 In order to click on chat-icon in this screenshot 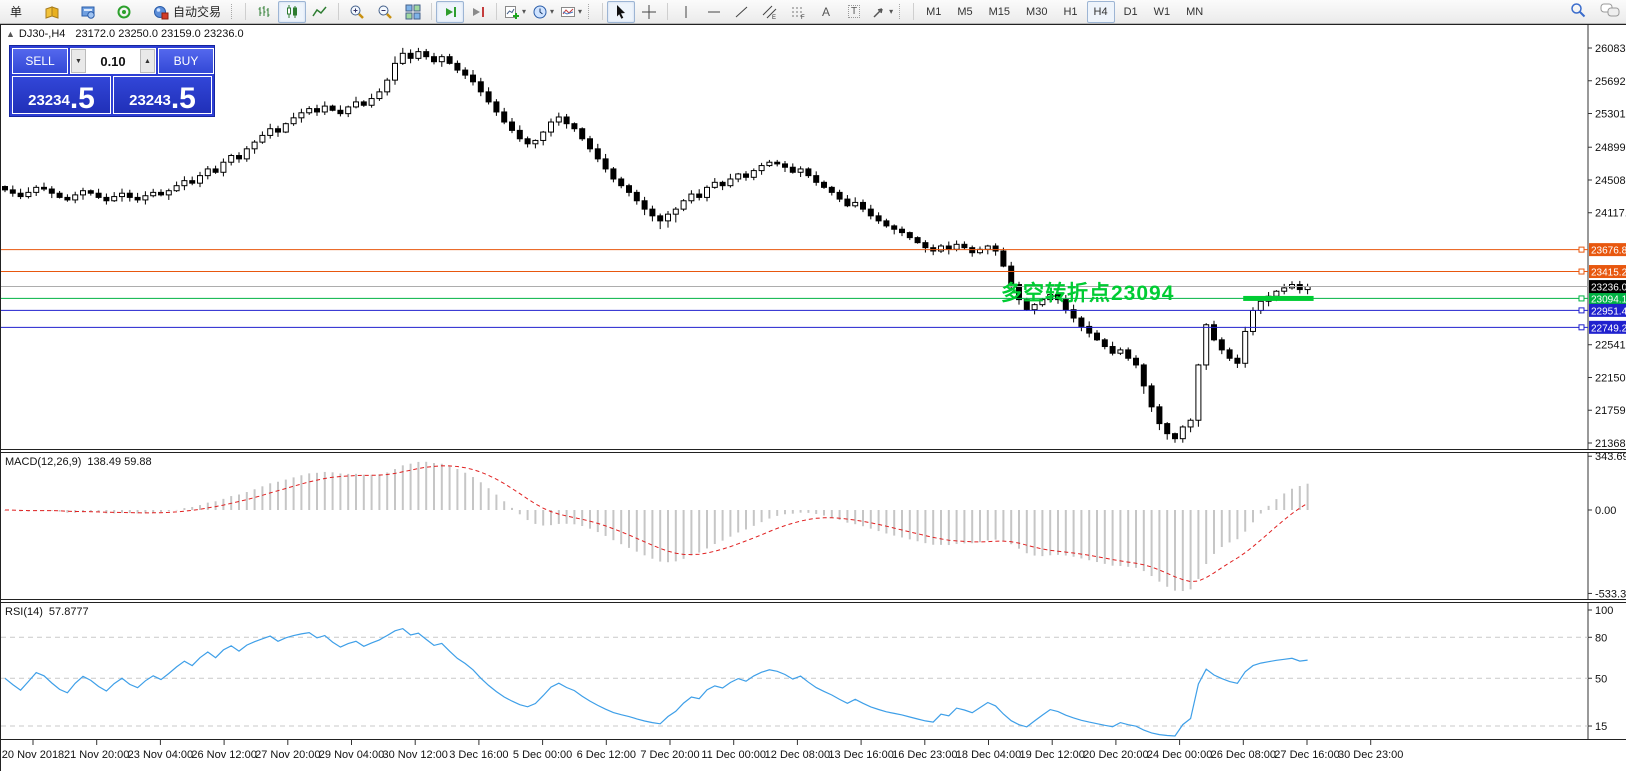, I will do `click(1610, 10)`.